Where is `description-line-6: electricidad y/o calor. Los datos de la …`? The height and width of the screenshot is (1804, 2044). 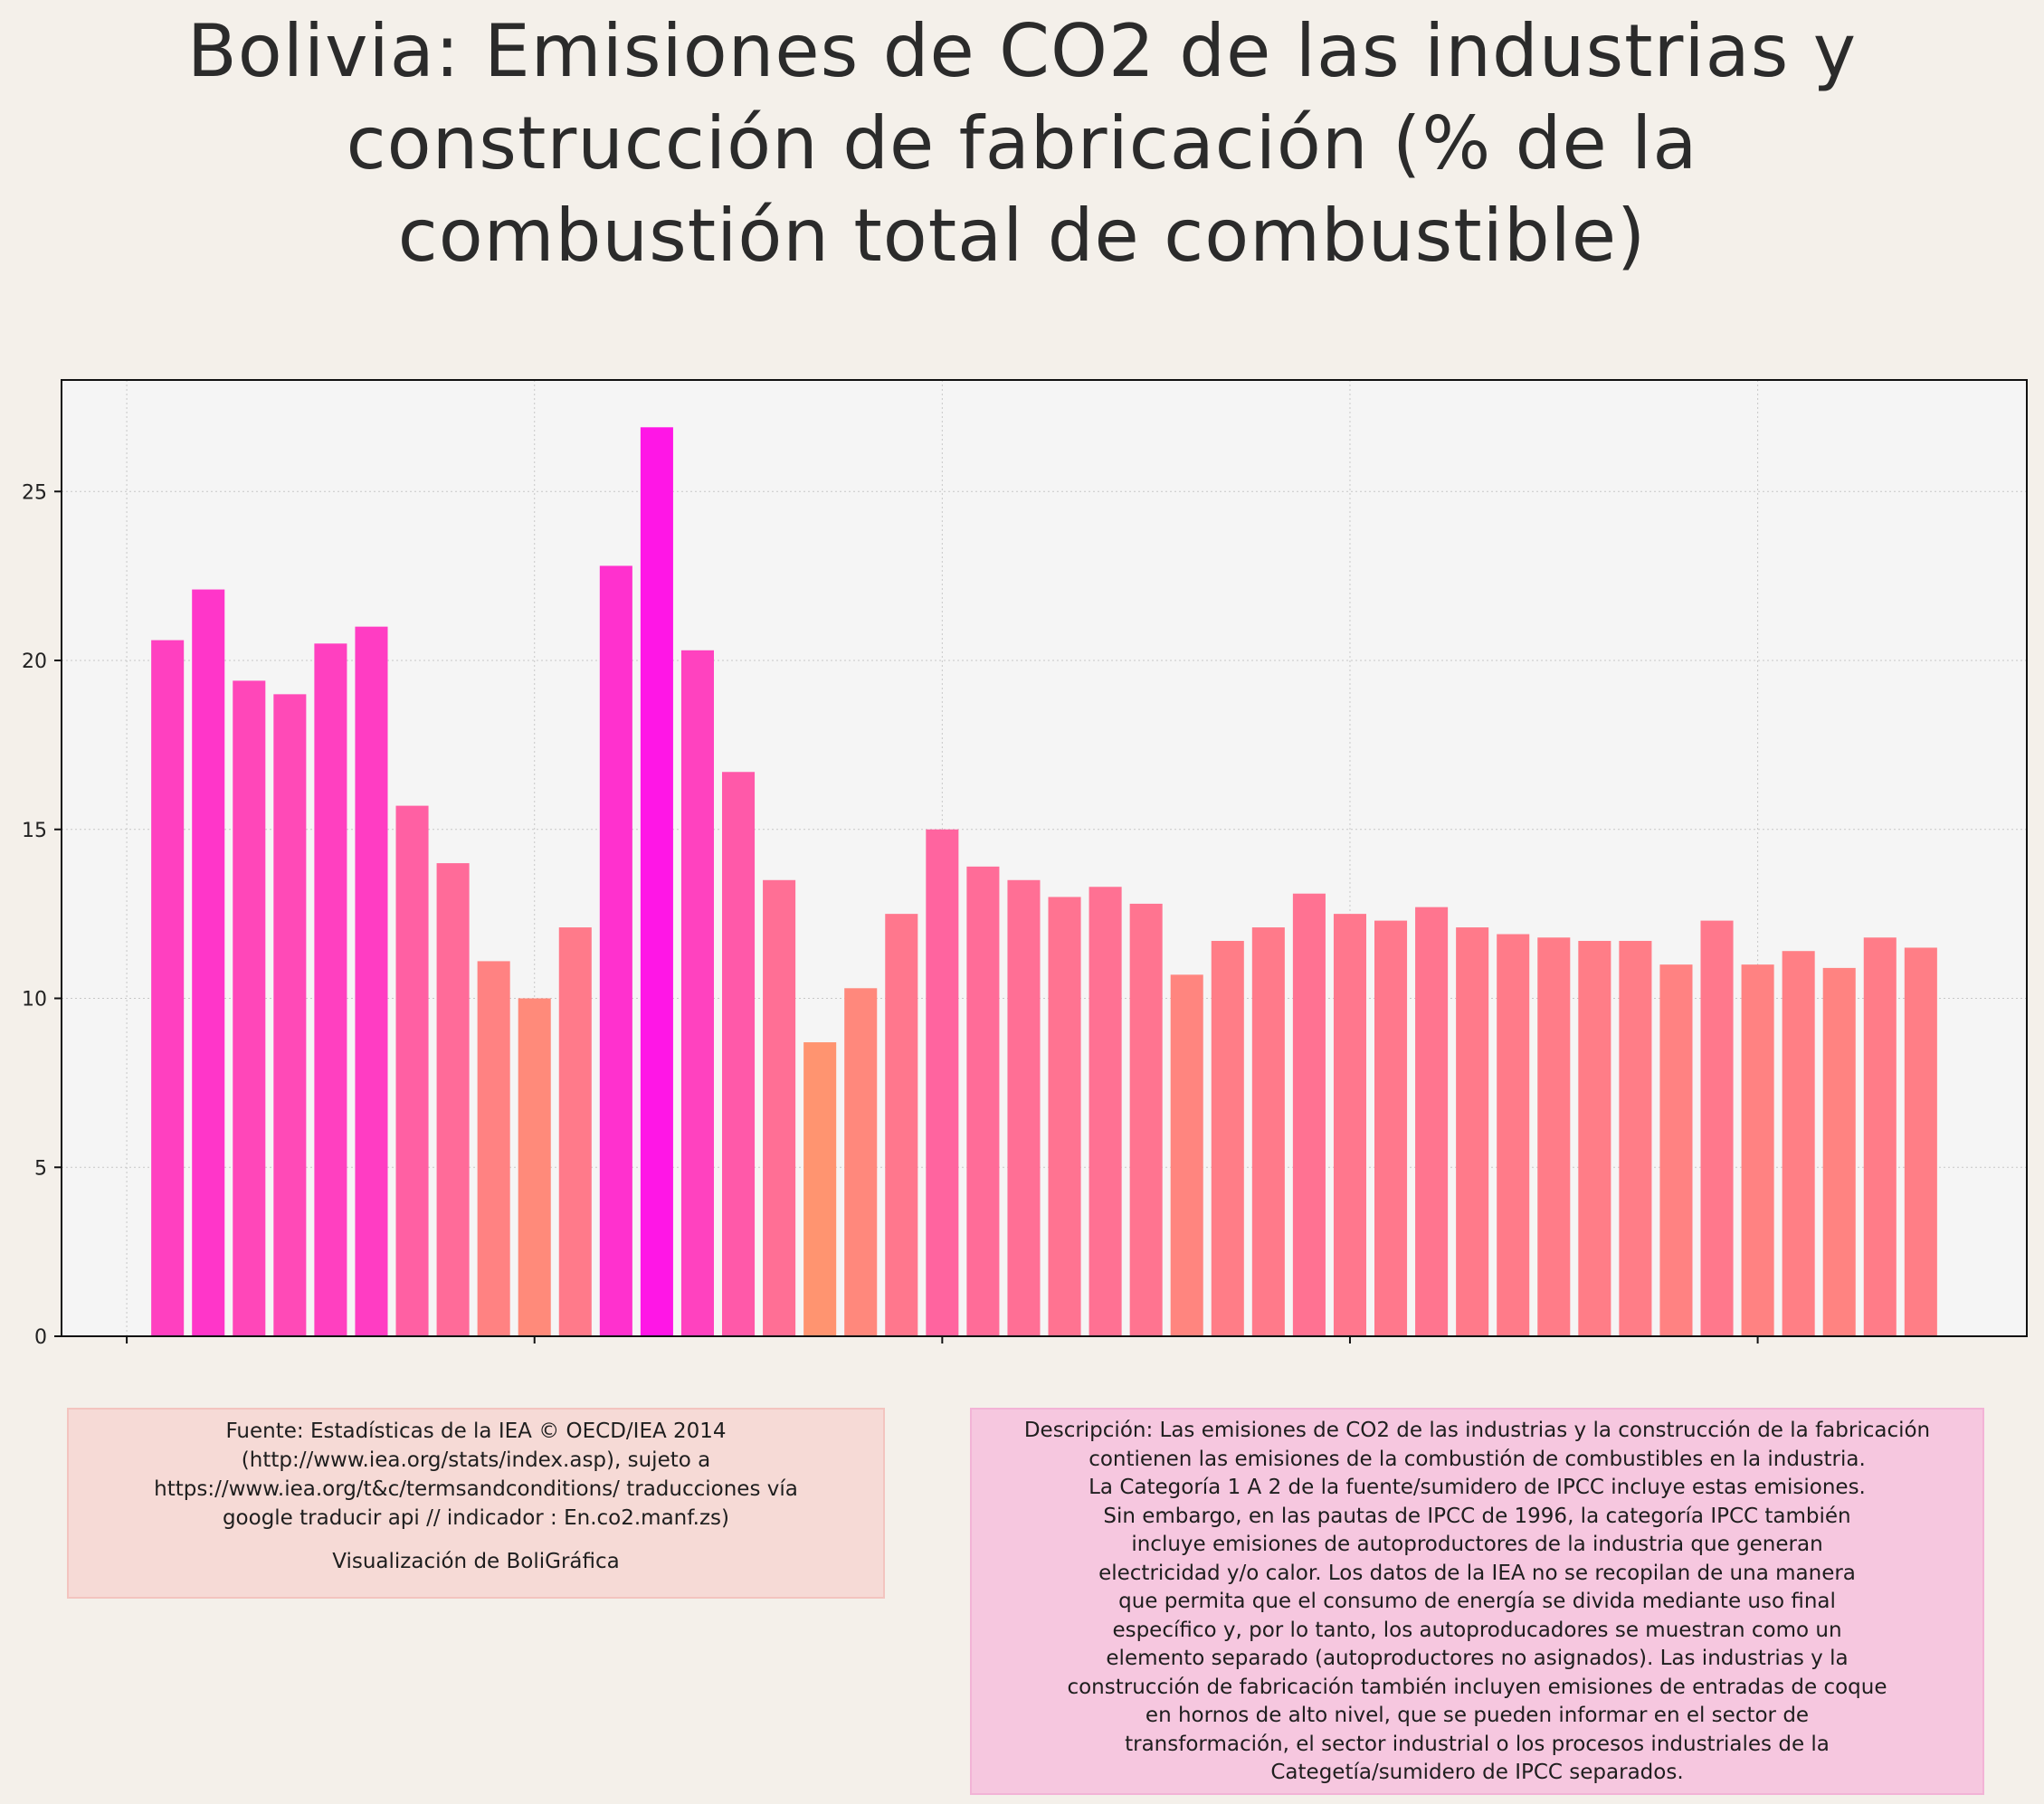
description-line-6: electricidad y/o calor. Los datos de la … is located at coordinates (1477, 1573).